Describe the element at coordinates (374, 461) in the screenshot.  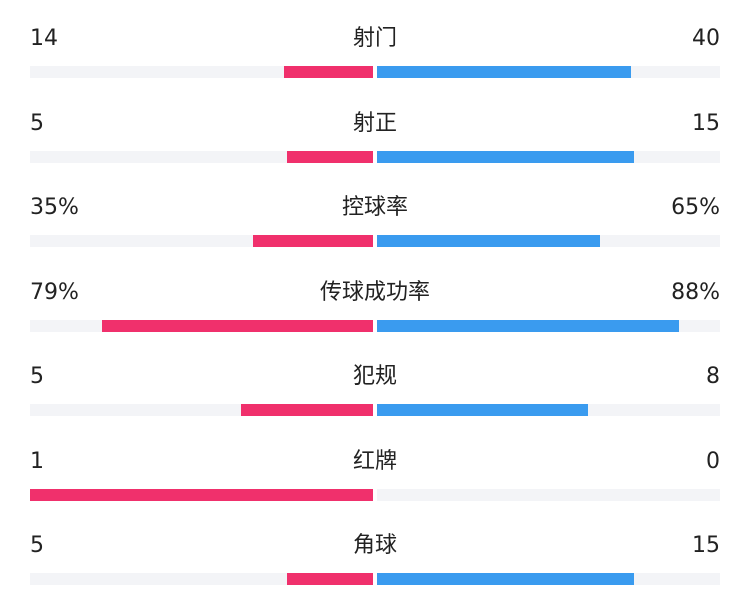
I see `stat-label: 红牌` at that location.